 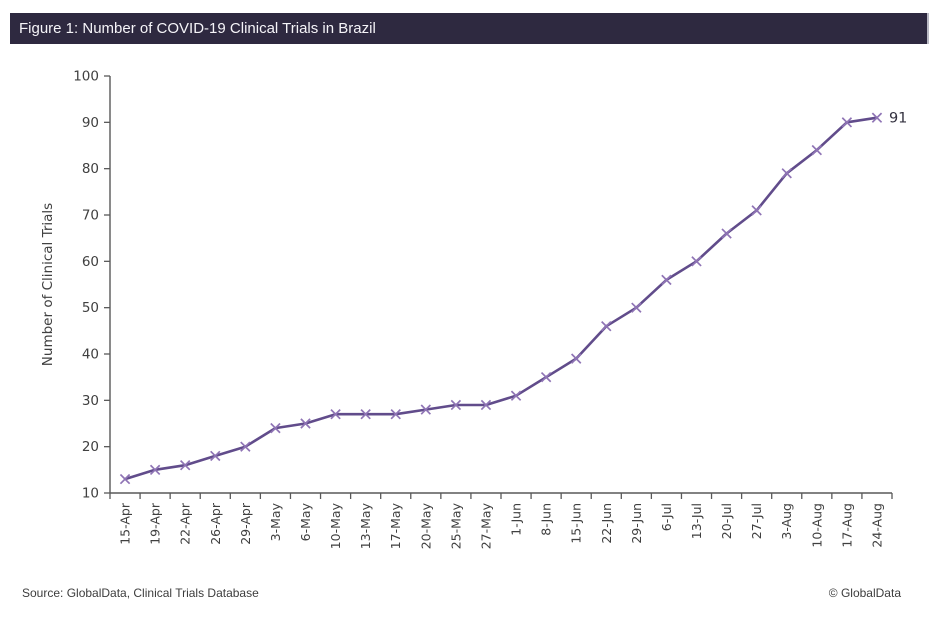 What do you see at coordinates (365, 525) in the screenshot?
I see `x-tick-label: 13-May` at bounding box center [365, 525].